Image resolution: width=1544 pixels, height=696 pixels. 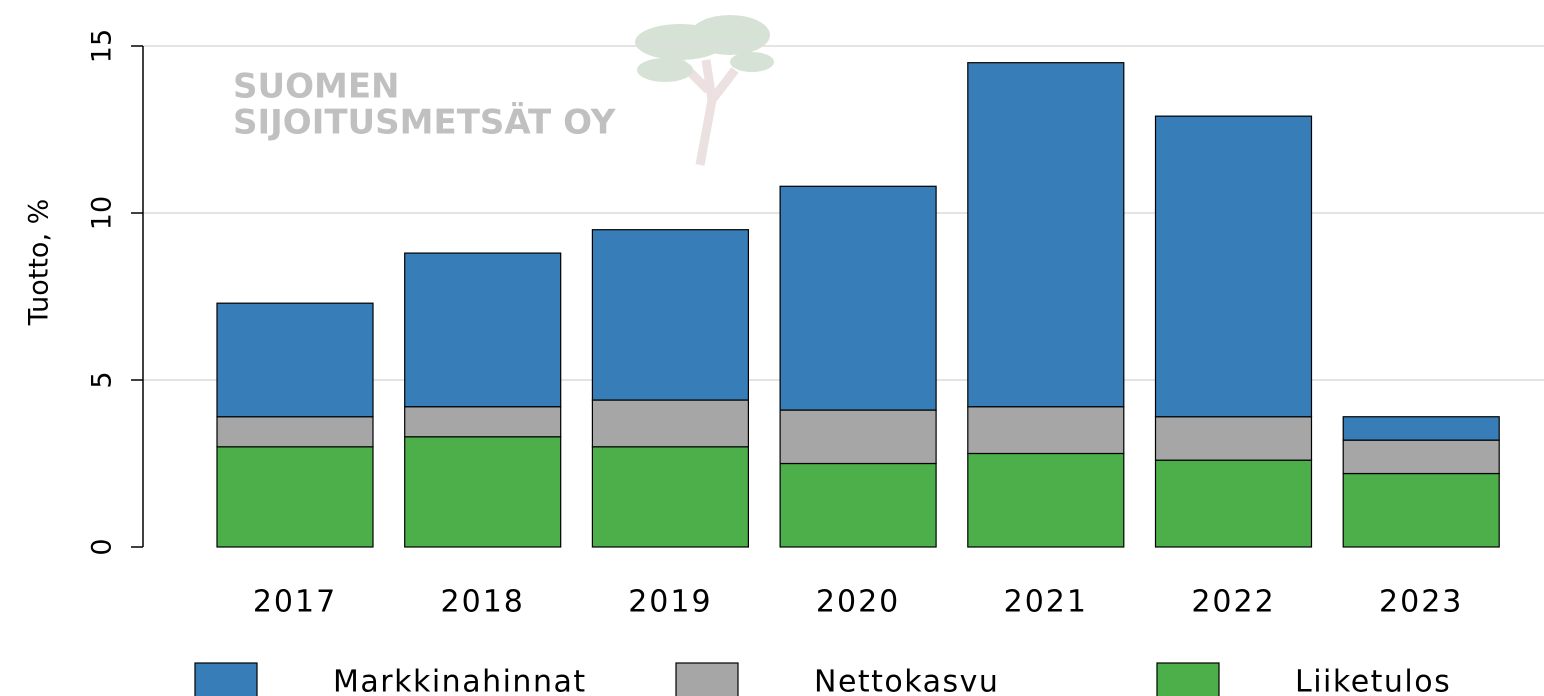 I want to click on watermark-logo, so click(x=704, y=90).